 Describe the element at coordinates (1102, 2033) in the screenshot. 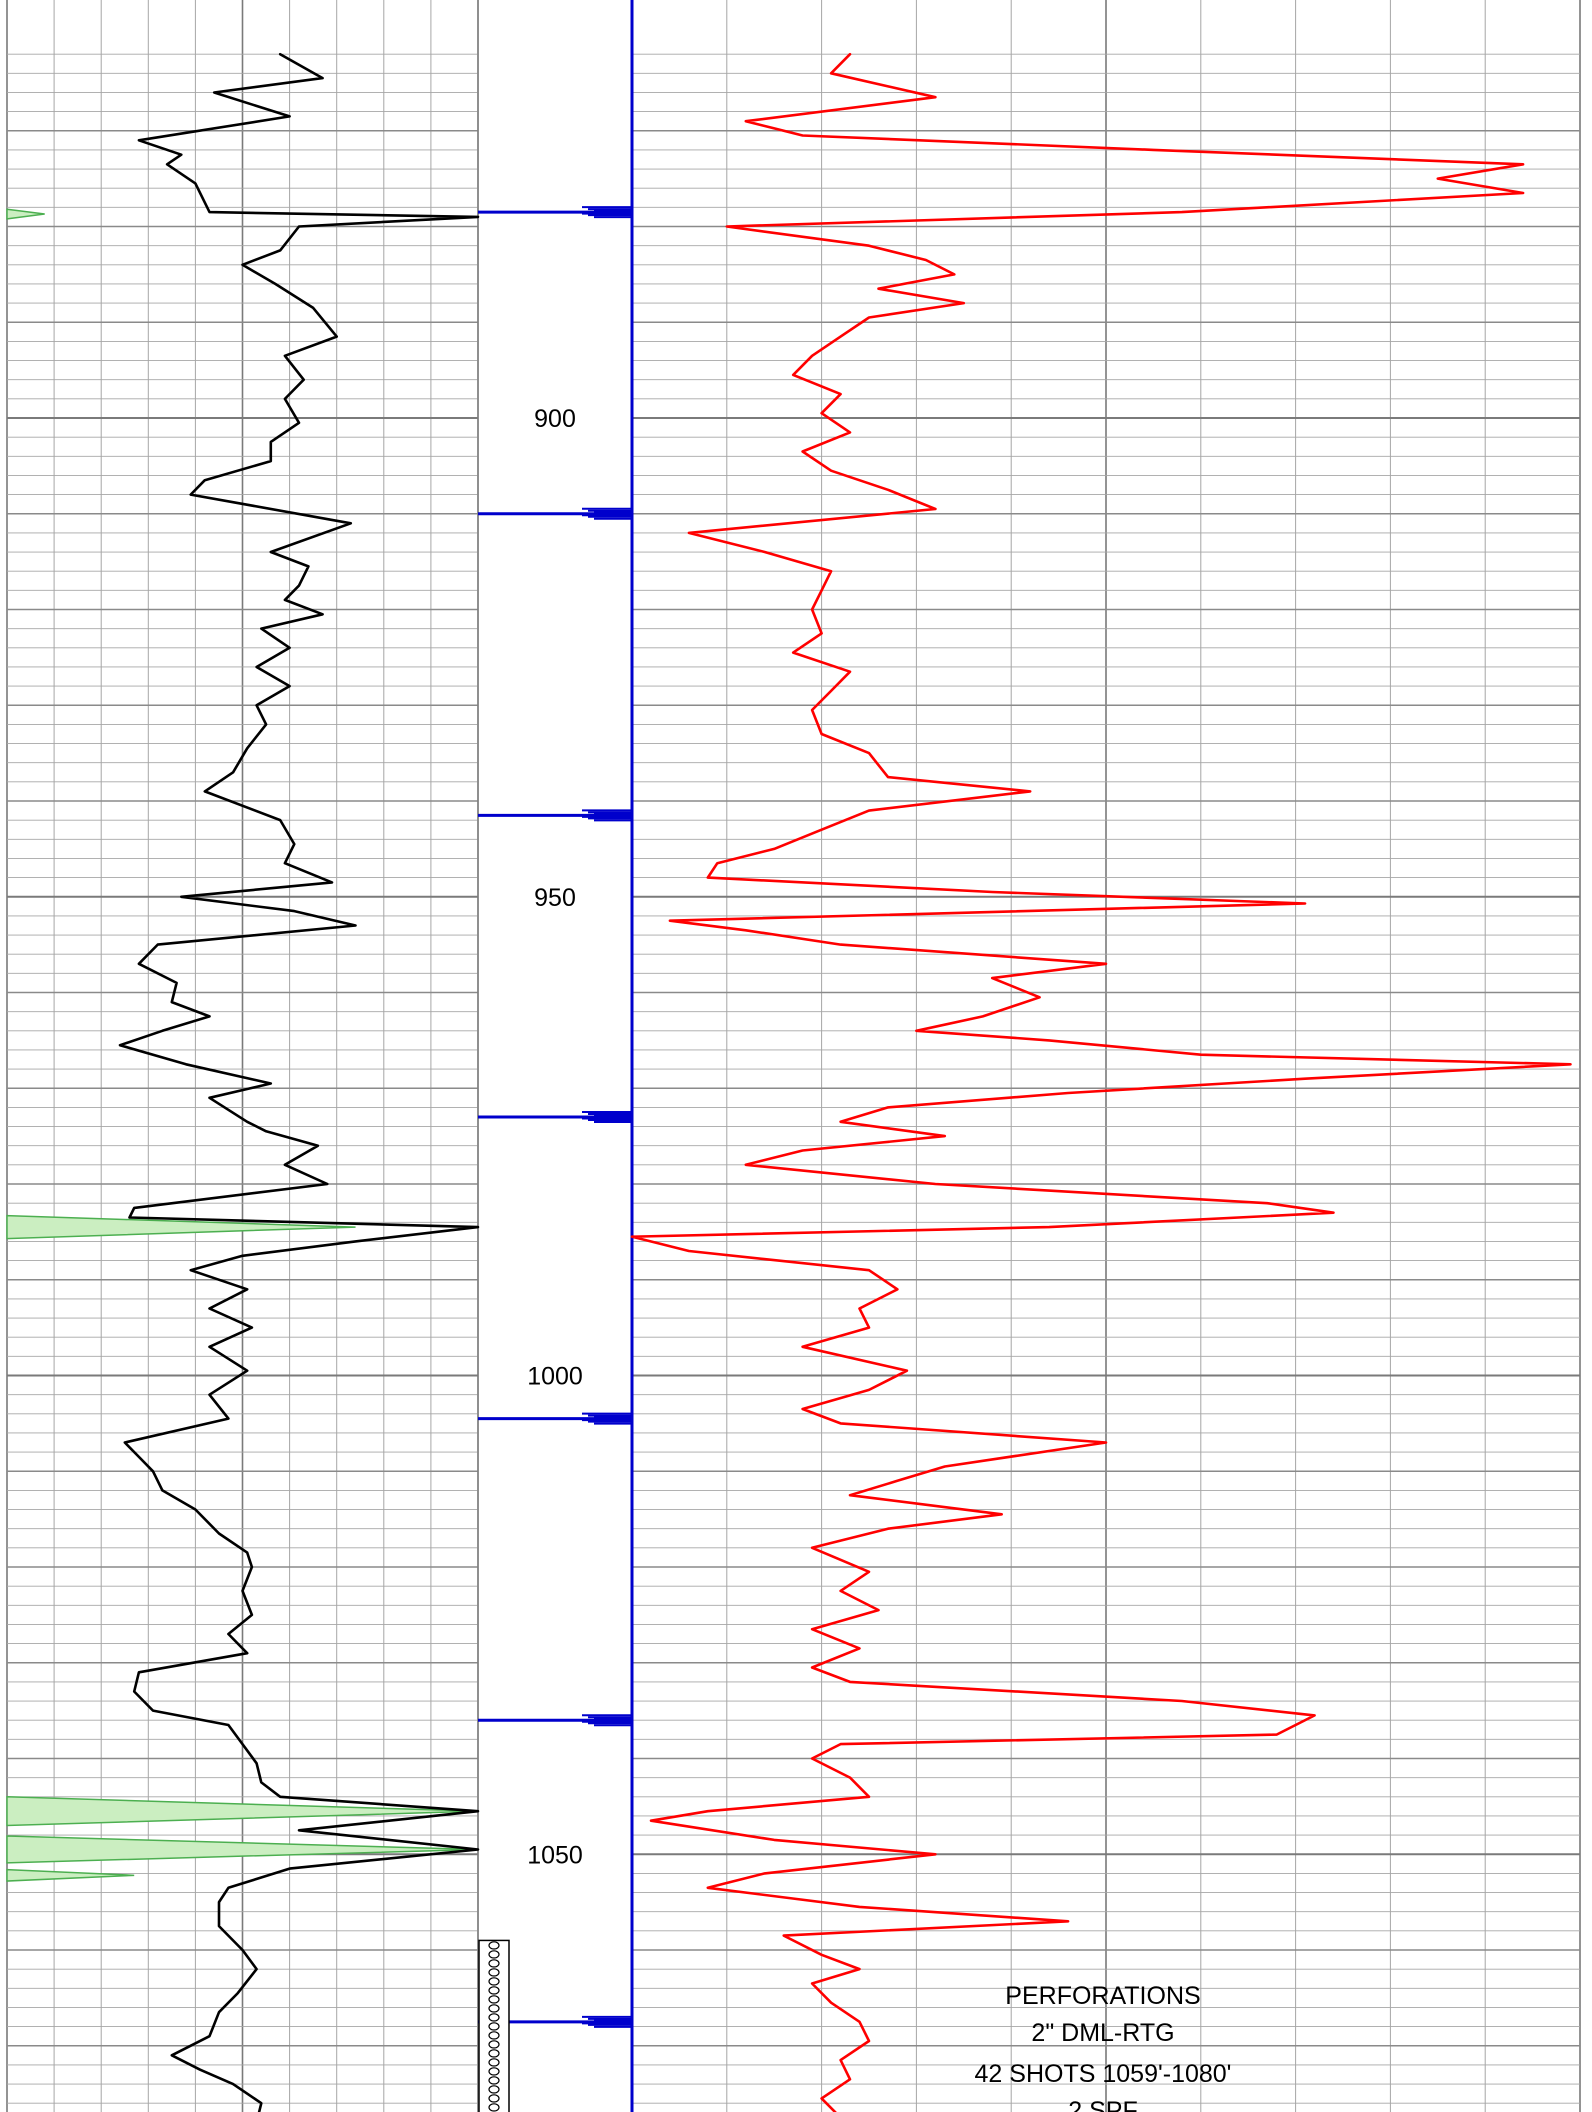

I see `perforation-gun: 2" DML-RTG` at that location.